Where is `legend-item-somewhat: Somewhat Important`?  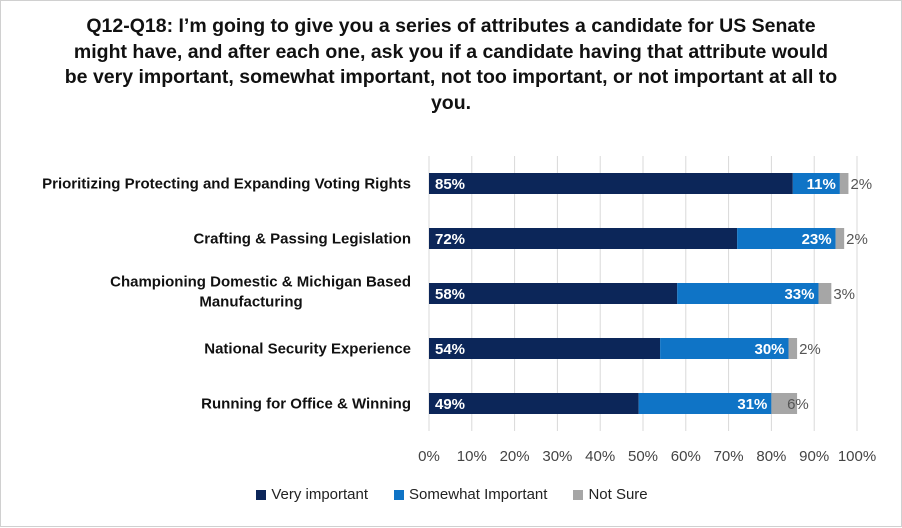 legend-item-somewhat: Somewhat Important is located at coordinates (470, 494).